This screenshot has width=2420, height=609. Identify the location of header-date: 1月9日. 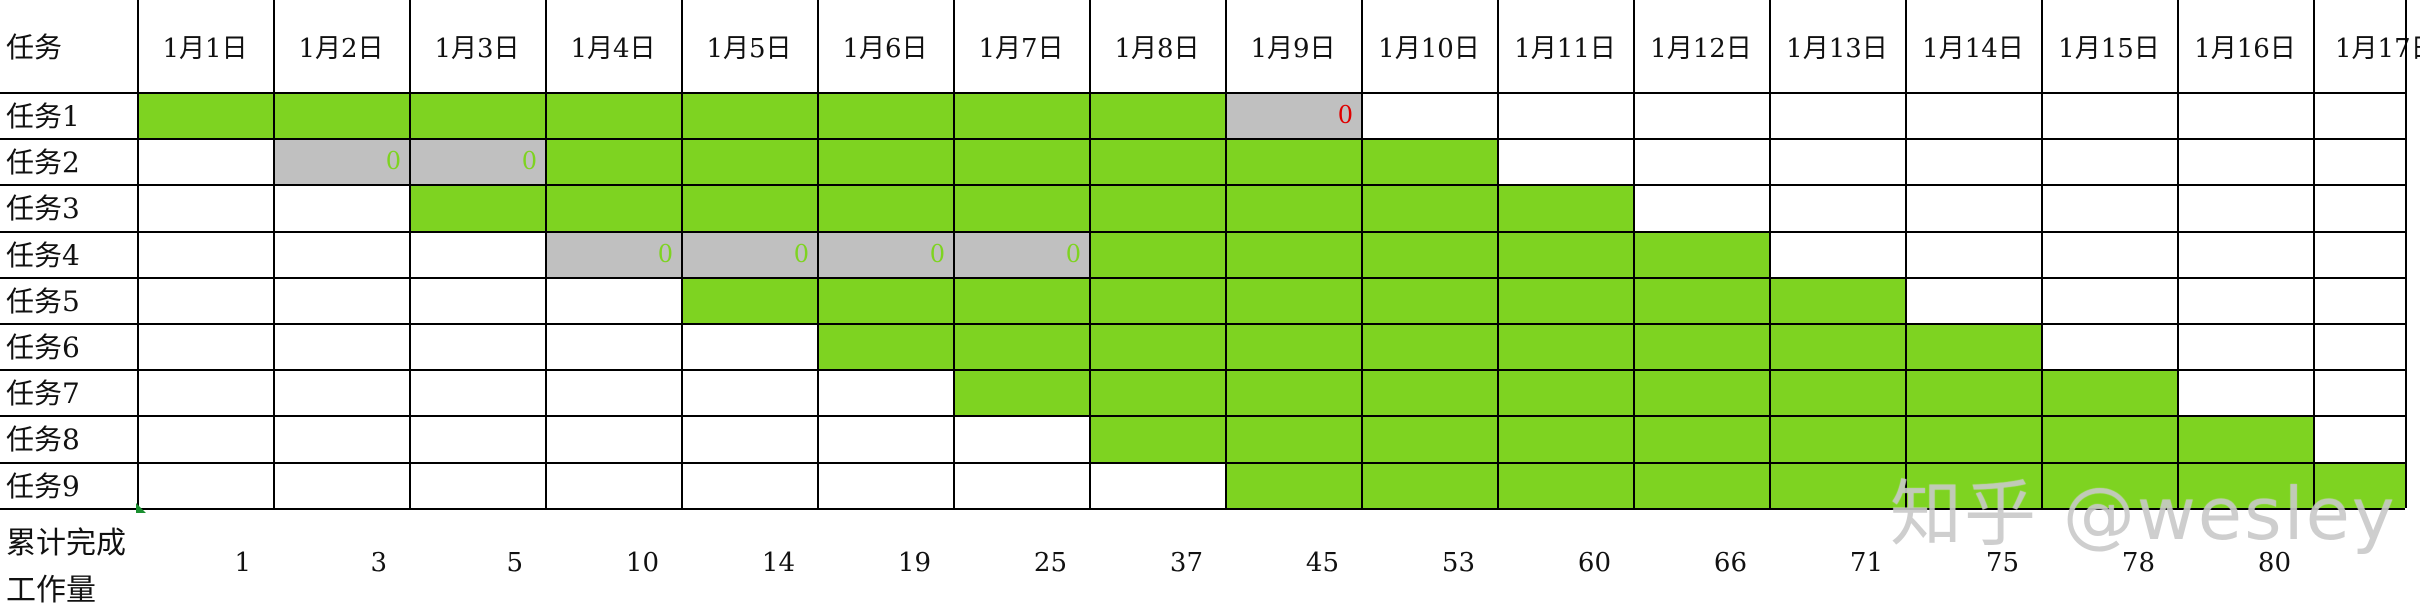
(1293, 48).